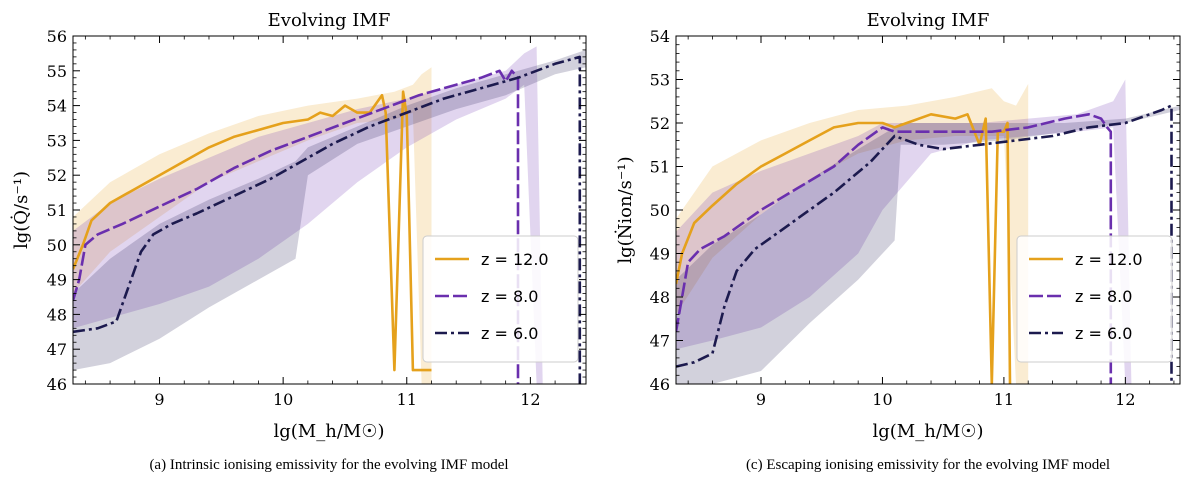  Describe the element at coordinates (57, 71) in the screenshot. I see `y-tick-label: 55` at that location.